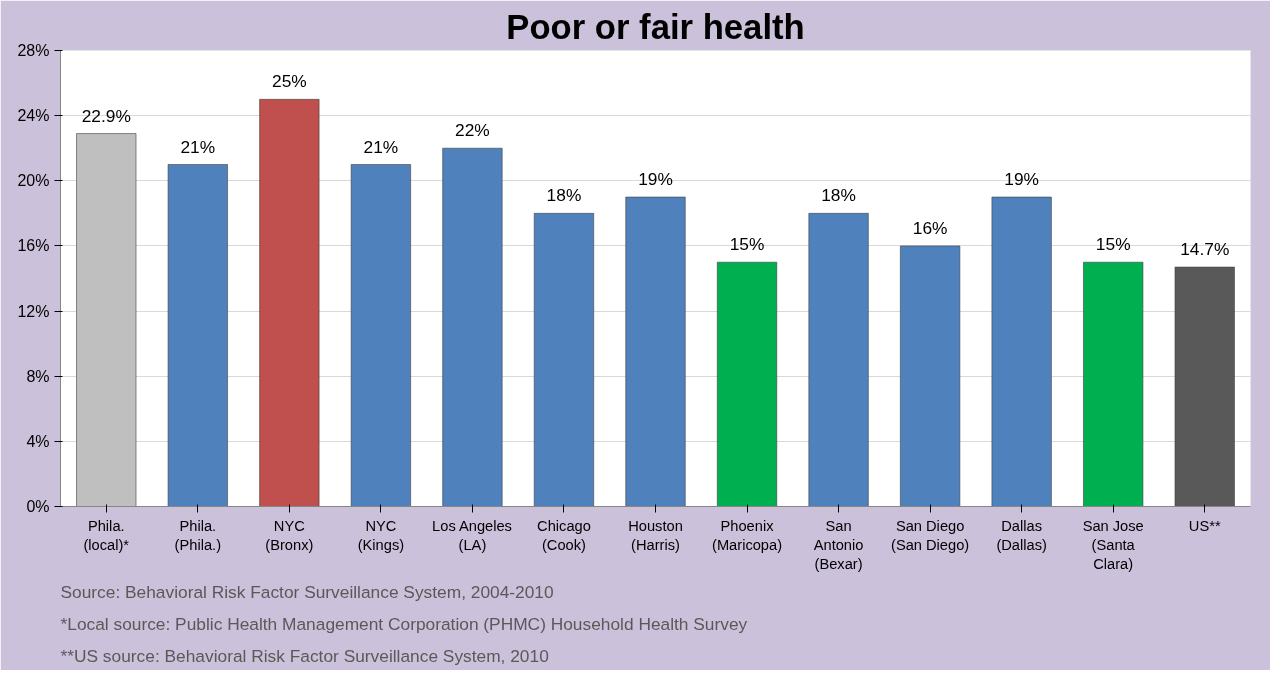  Describe the element at coordinates (655, 26) in the screenshot. I see `chart-title: Poor or fair health` at that location.